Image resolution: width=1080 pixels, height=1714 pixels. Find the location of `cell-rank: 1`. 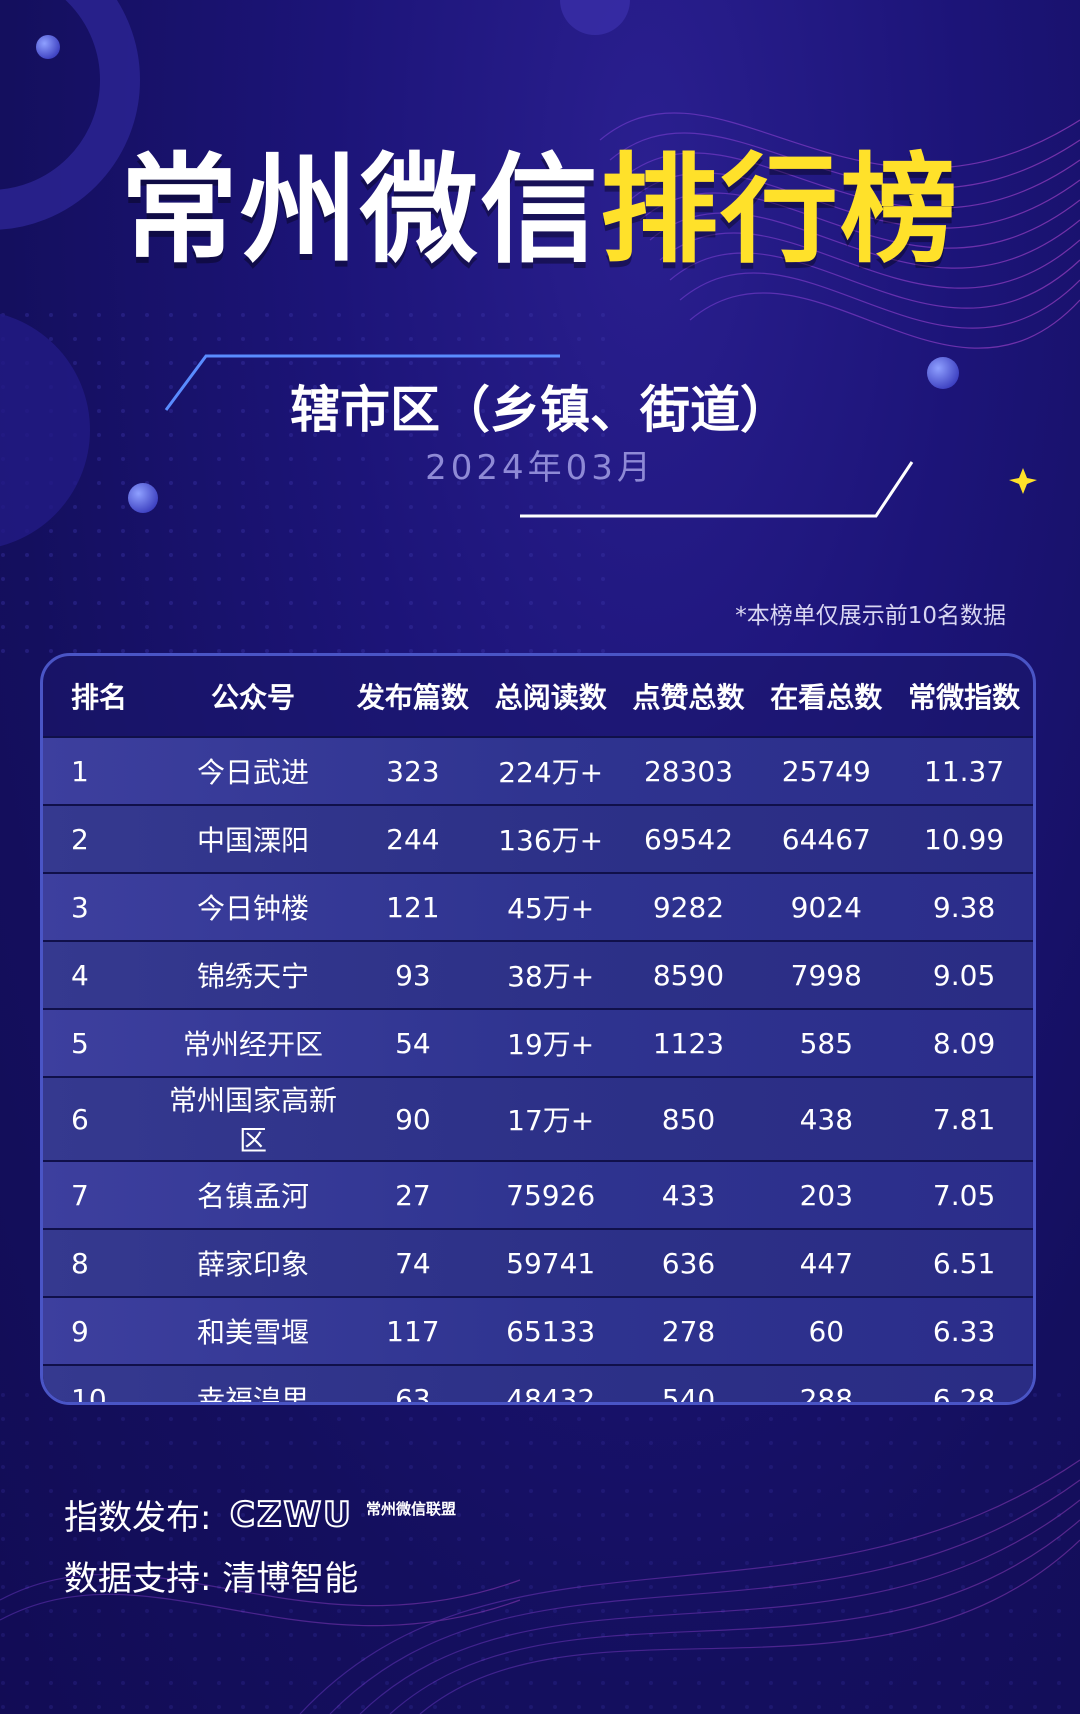

cell-rank: 1 is located at coordinates (102, 770).